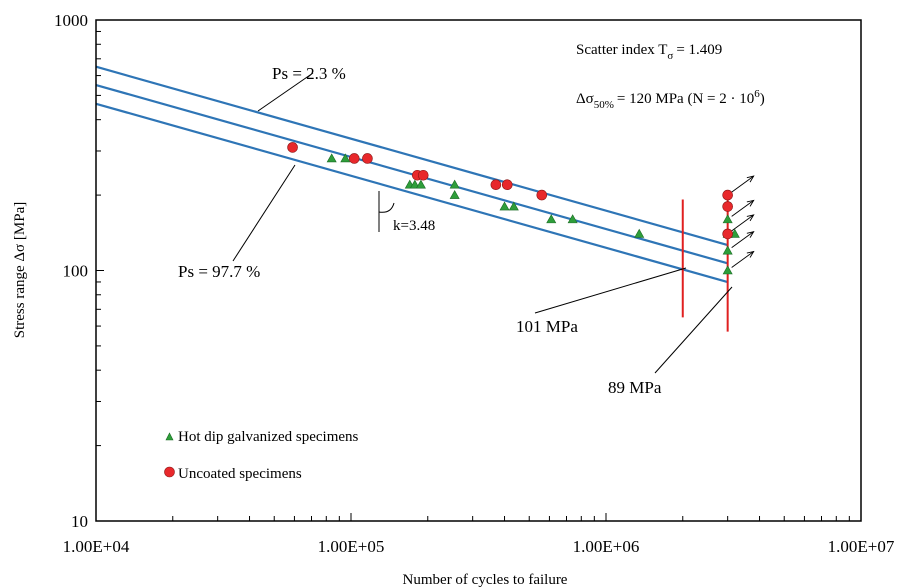 The height and width of the screenshot is (588, 914). What do you see at coordinates (79, 521) in the screenshot?
I see `y-tick-label: 10` at bounding box center [79, 521].